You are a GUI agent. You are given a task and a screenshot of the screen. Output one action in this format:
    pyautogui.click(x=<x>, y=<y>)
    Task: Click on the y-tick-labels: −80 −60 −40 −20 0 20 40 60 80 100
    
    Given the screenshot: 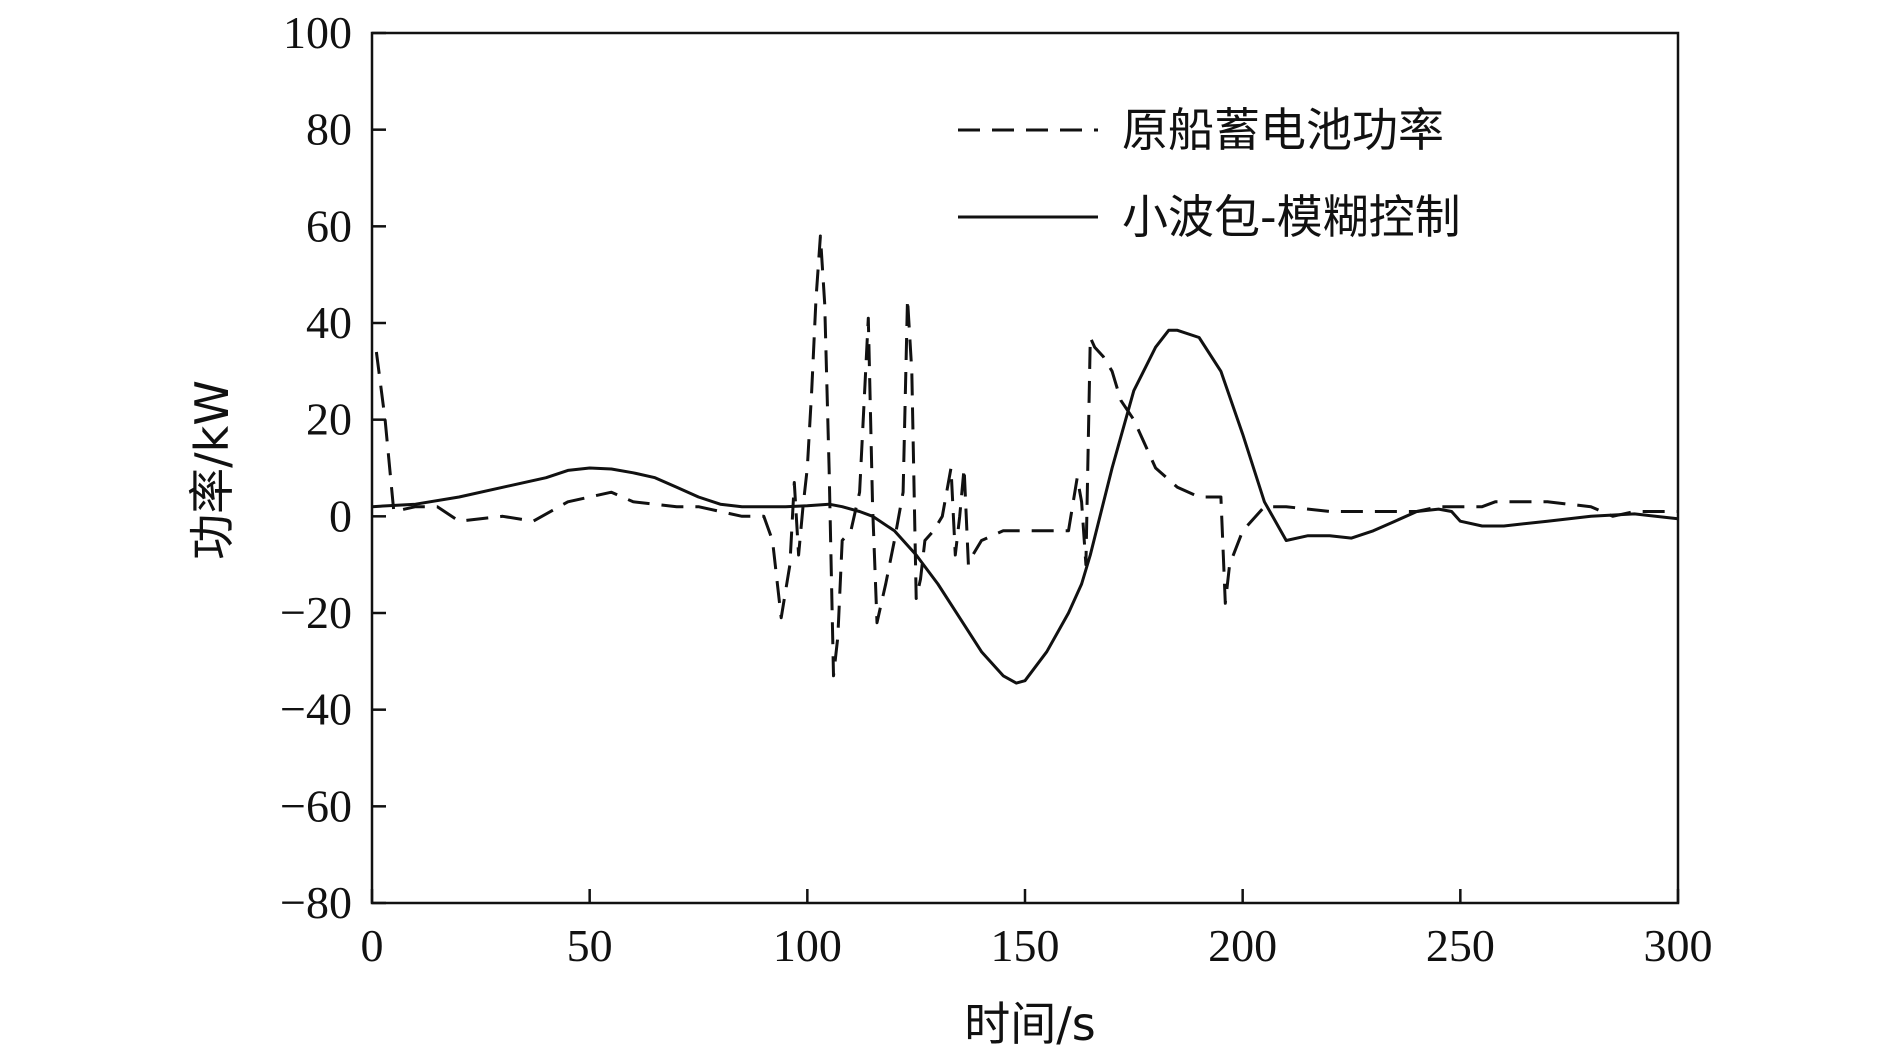 What is the action you would take?
    pyautogui.click(x=316, y=467)
    